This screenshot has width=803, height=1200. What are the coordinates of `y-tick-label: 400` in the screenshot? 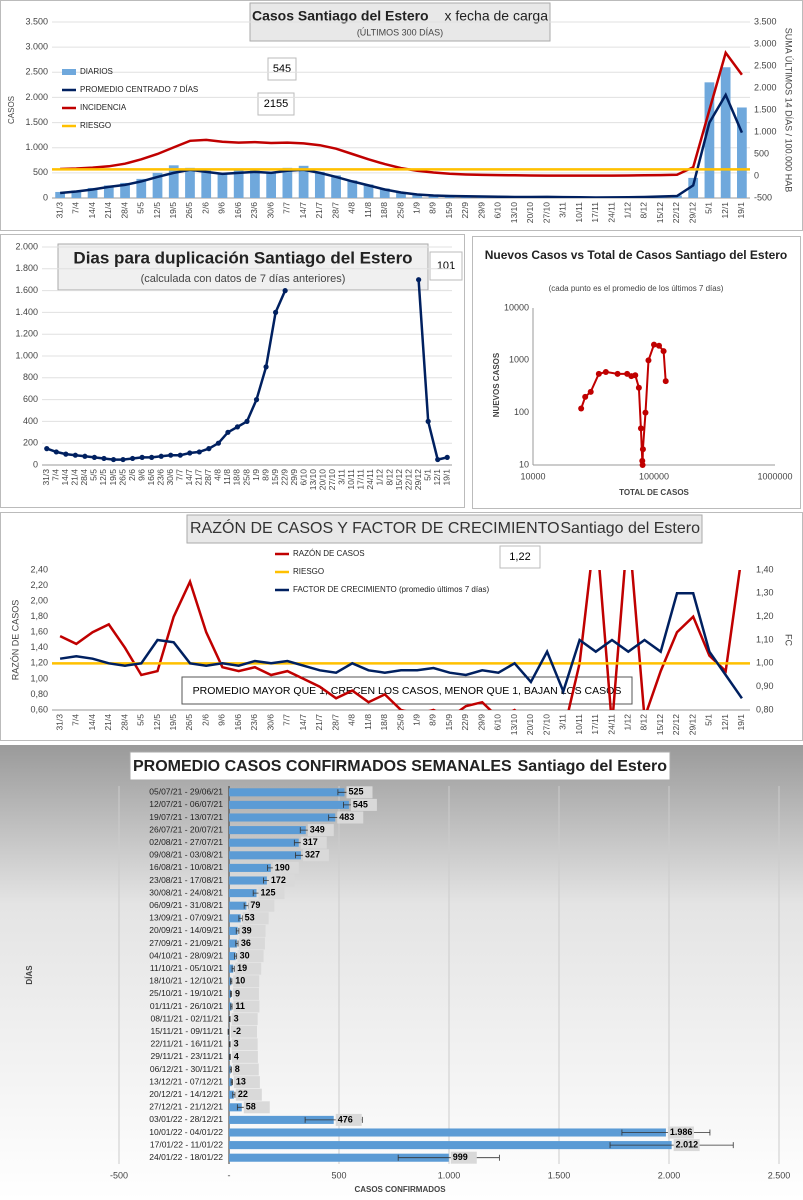 It's located at (30, 421).